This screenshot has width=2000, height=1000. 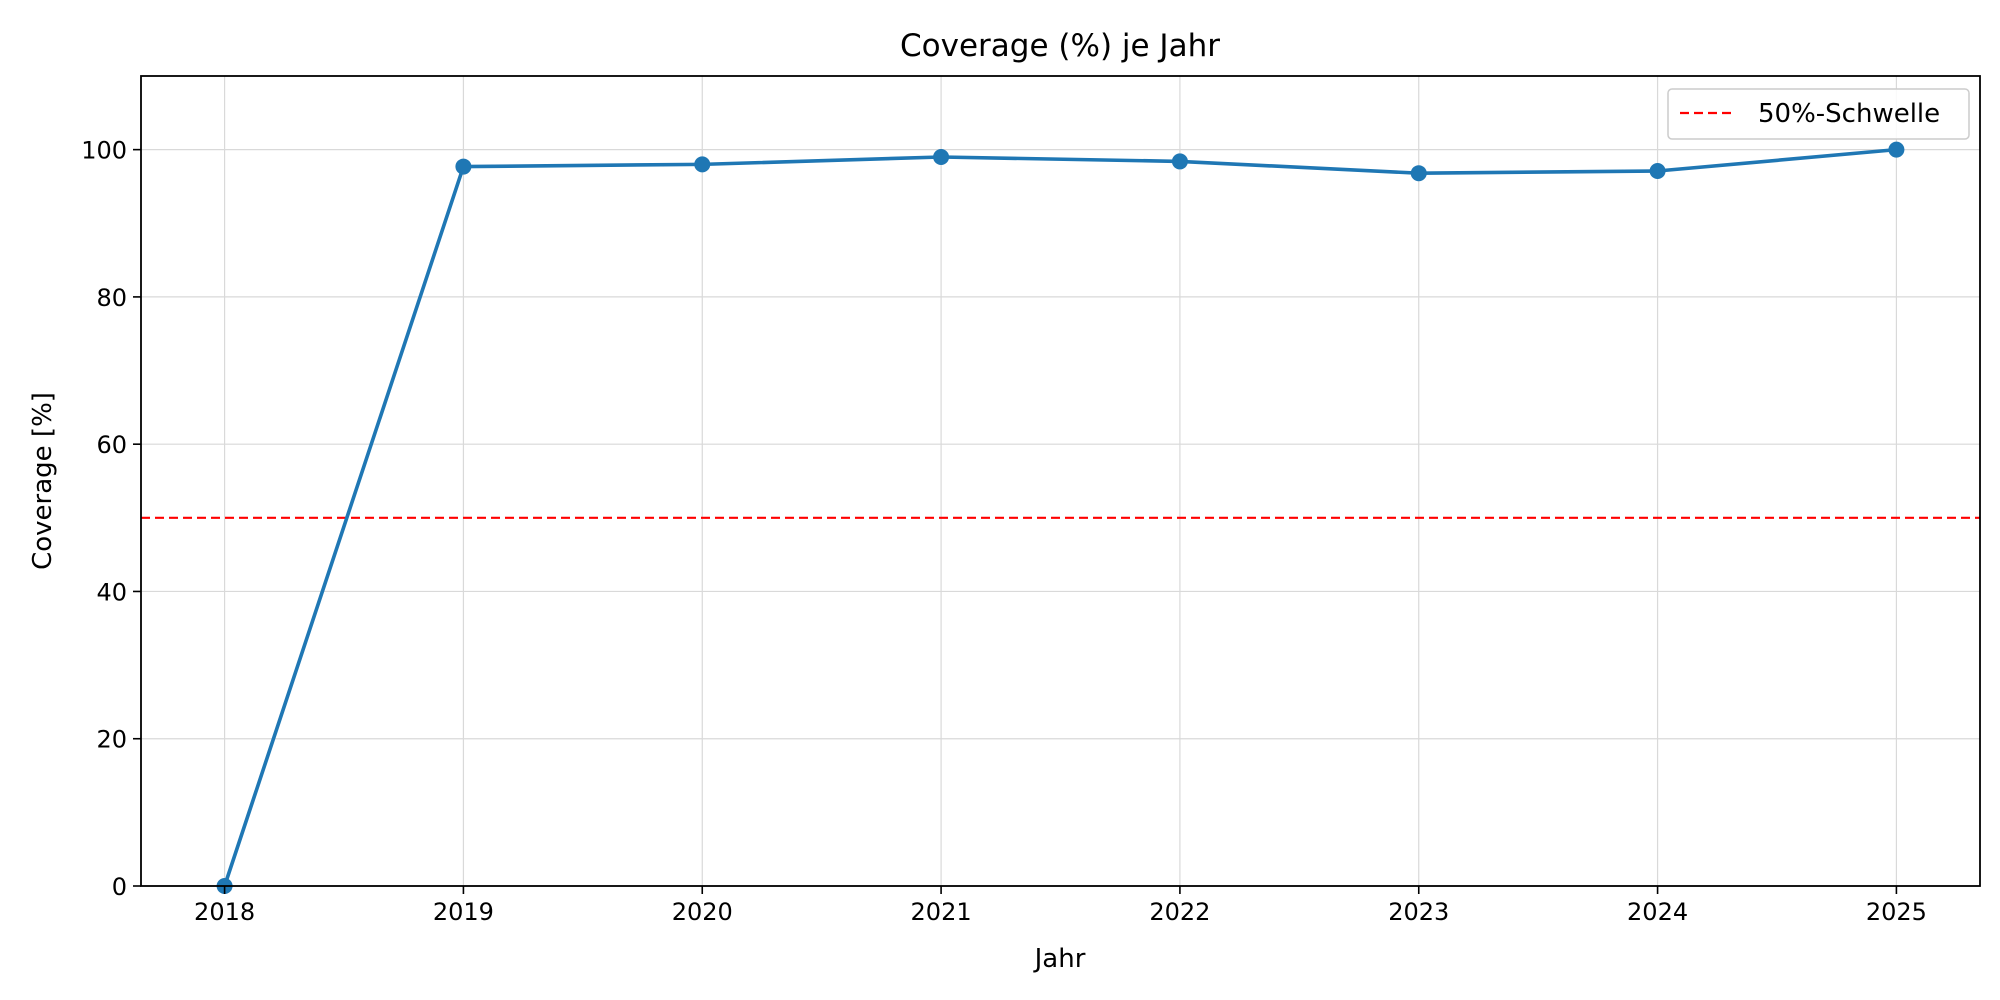 What do you see at coordinates (463, 166) in the screenshot?
I see `data-point-2019` at bounding box center [463, 166].